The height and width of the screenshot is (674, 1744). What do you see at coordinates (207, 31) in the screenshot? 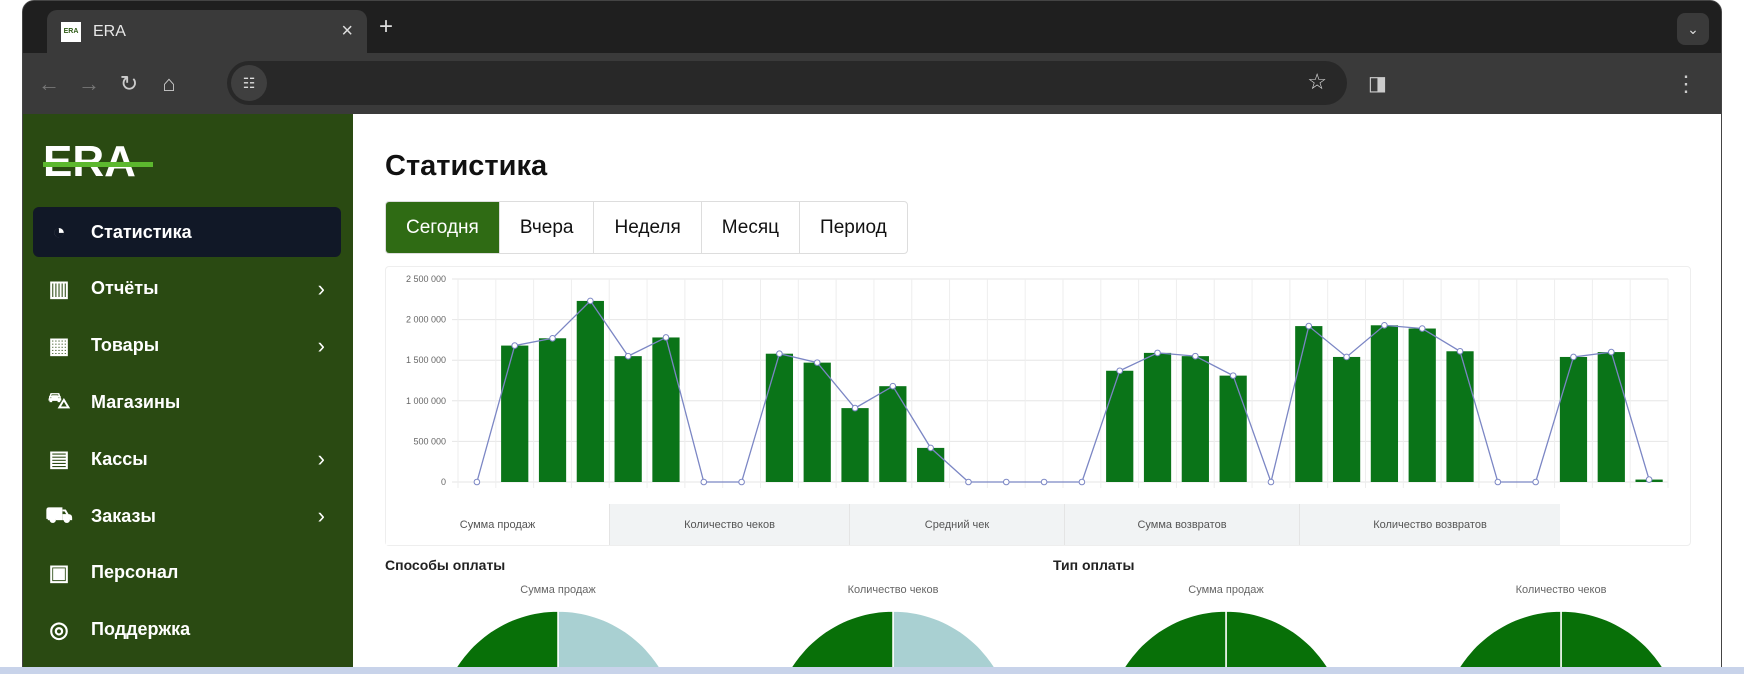
I see `browser-tab: ERA ERA ×` at bounding box center [207, 31].